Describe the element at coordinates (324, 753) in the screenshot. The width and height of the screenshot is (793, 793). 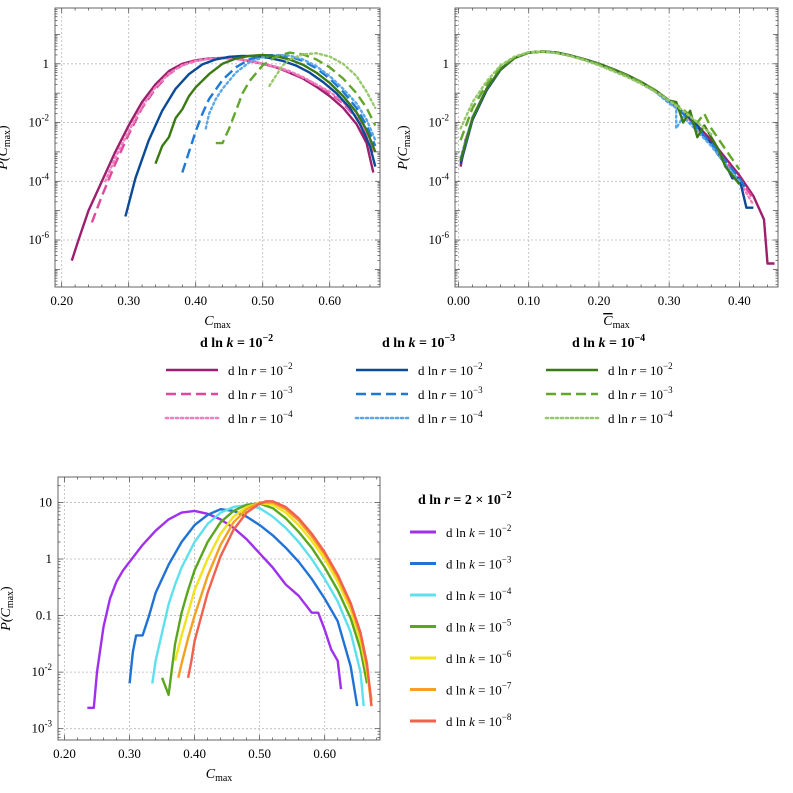
I see `x-tick-label: 0.60` at that location.